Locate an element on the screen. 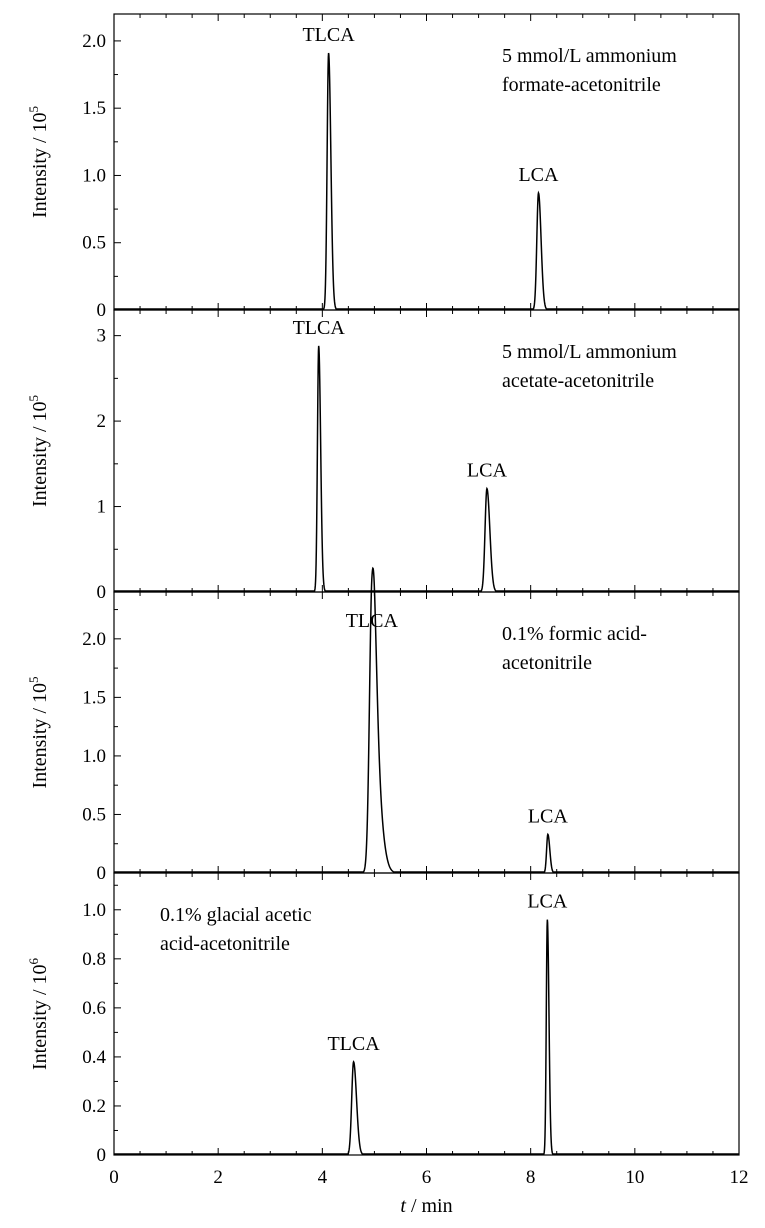 The width and height of the screenshot is (765, 1228). y-tick-label: 0.2 is located at coordinates (94, 1106).